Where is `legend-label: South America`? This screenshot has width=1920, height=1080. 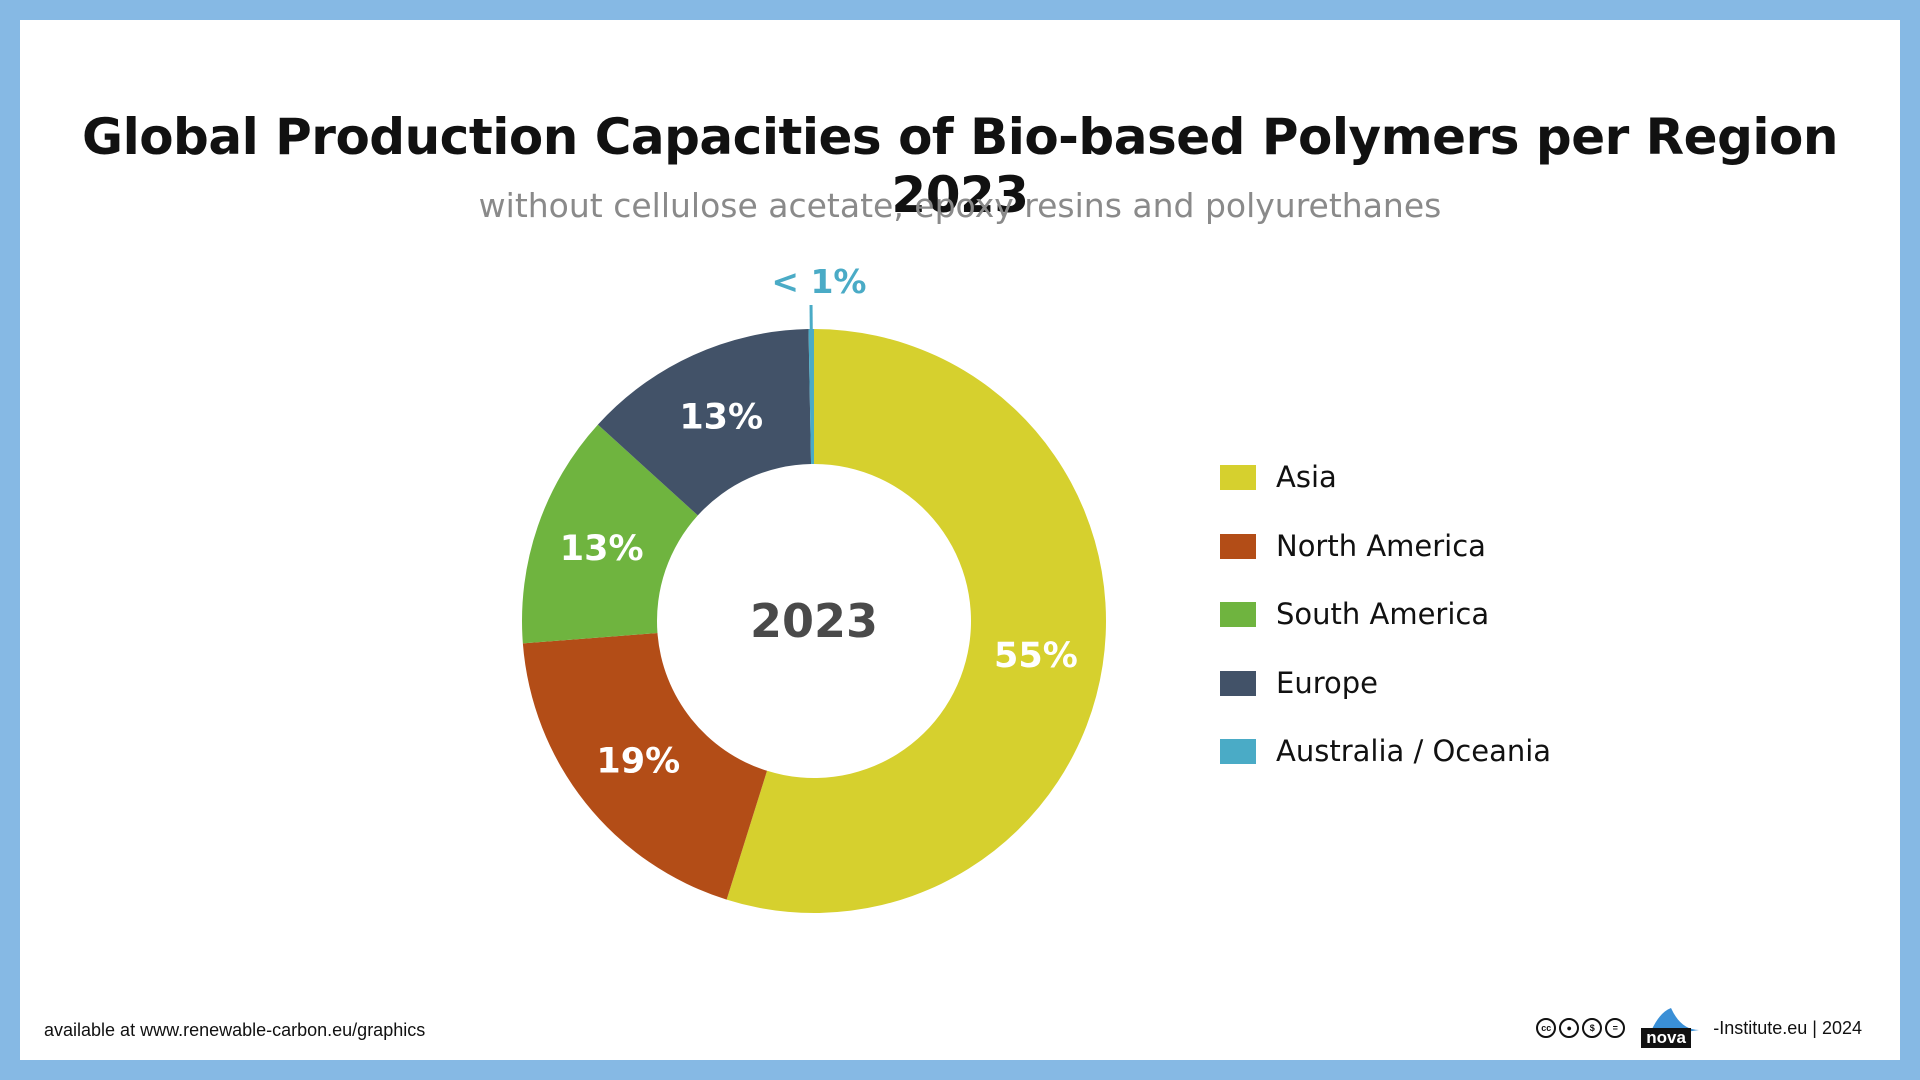 legend-label: South America is located at coordinates (1383, 614).